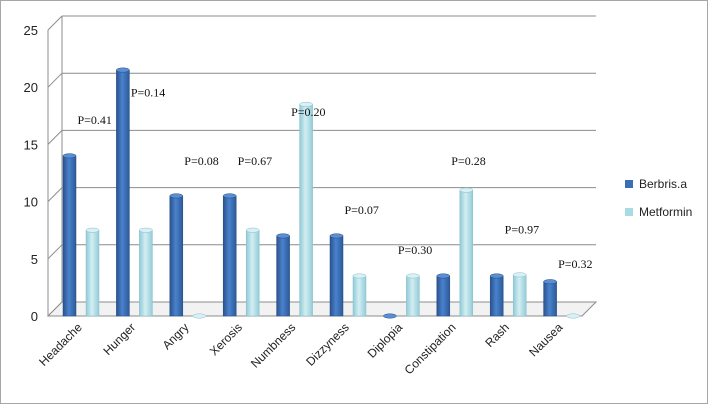  What do you see at coordinates (308, 112) in the screenshot?
I see `p-value-label: P=0.20` at bounding box center [308, 112].